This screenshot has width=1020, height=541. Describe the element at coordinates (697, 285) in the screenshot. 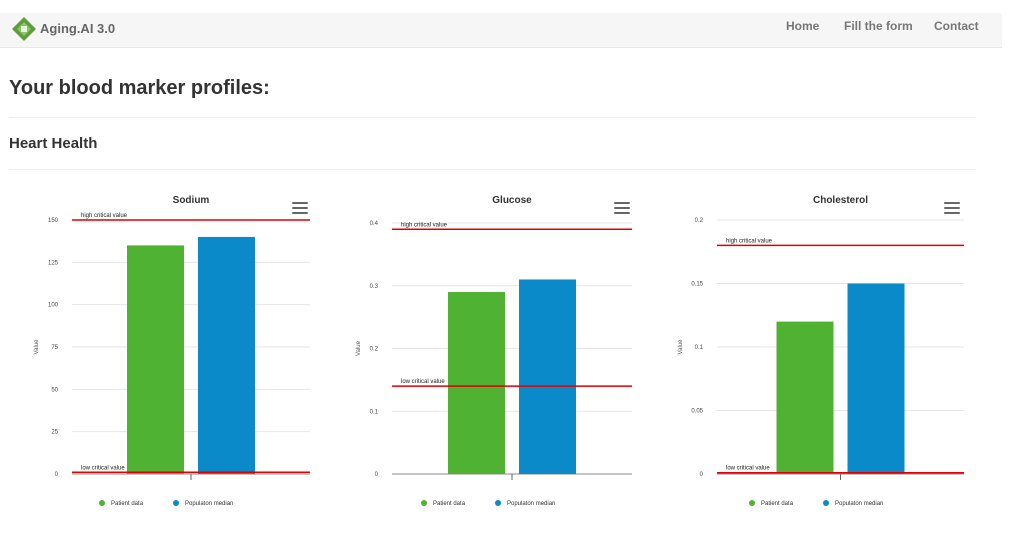

I see `y-tick-label: 0.15` at that location.